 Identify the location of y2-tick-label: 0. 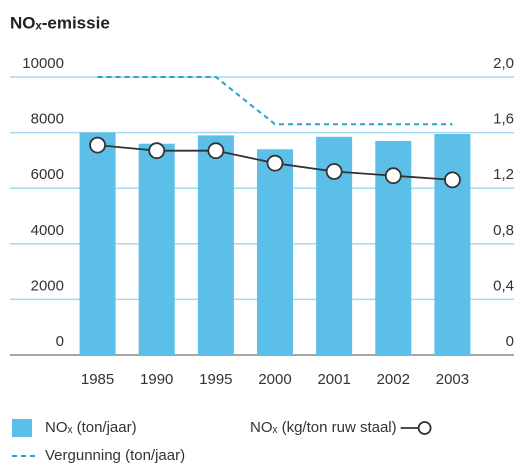
(510, 341).